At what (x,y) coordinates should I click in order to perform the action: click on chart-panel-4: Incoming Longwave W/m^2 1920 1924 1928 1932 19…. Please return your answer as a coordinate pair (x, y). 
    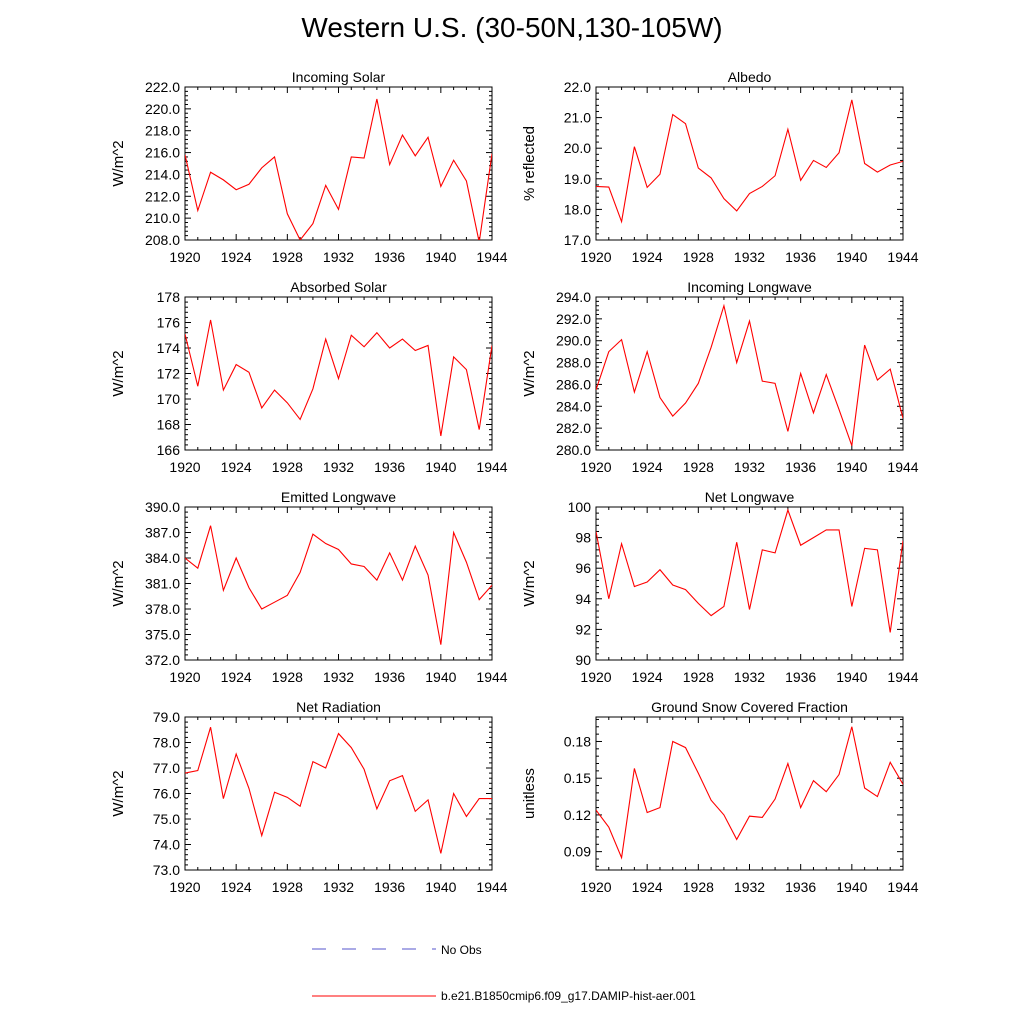
    Looking at the image, I should click on (720, 377).